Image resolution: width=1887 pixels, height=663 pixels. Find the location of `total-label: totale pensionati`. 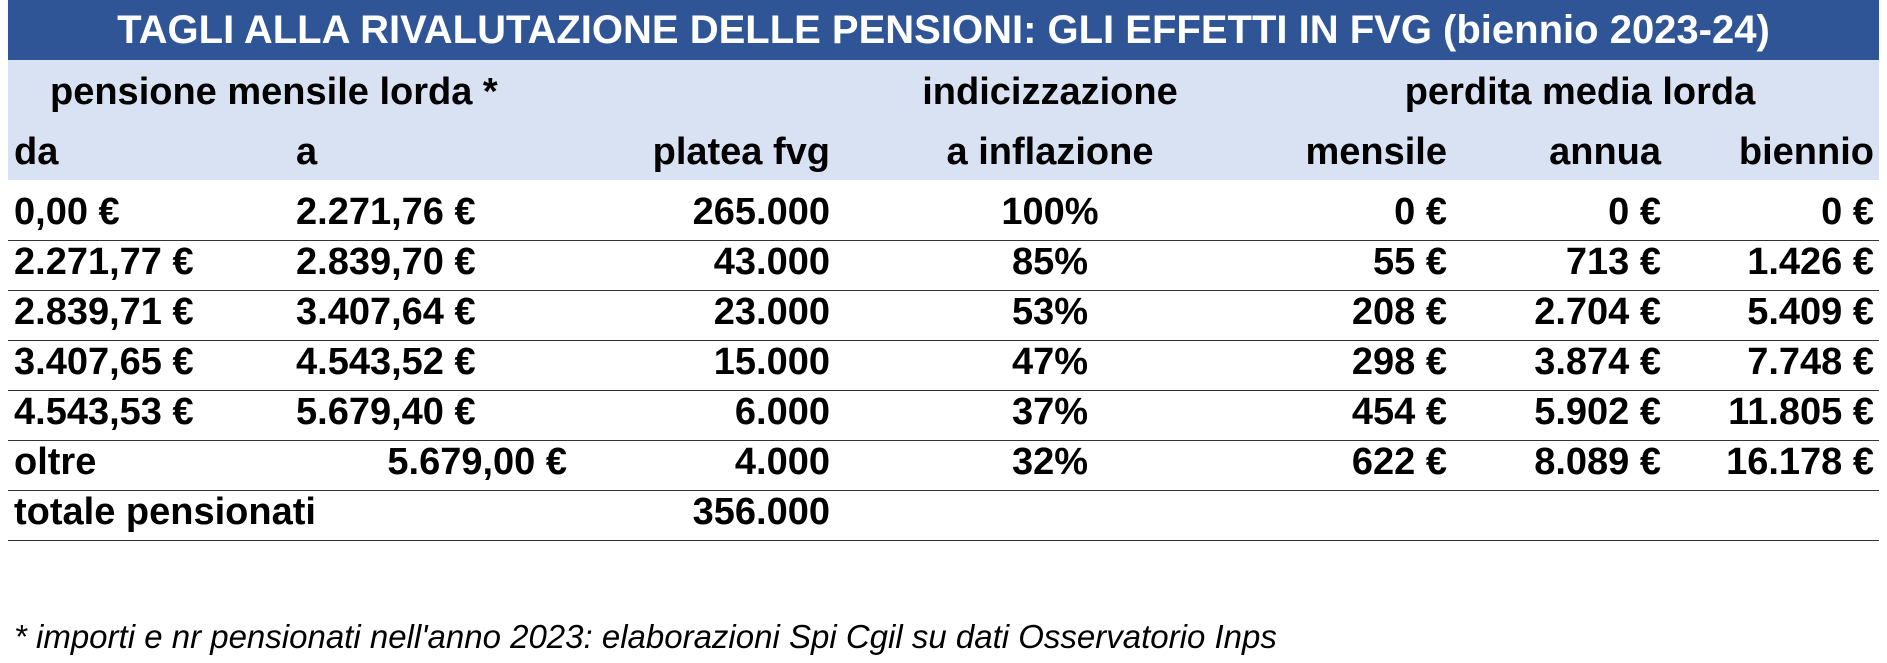

total-label: totale pensionati is located at coordinates (165, 512).